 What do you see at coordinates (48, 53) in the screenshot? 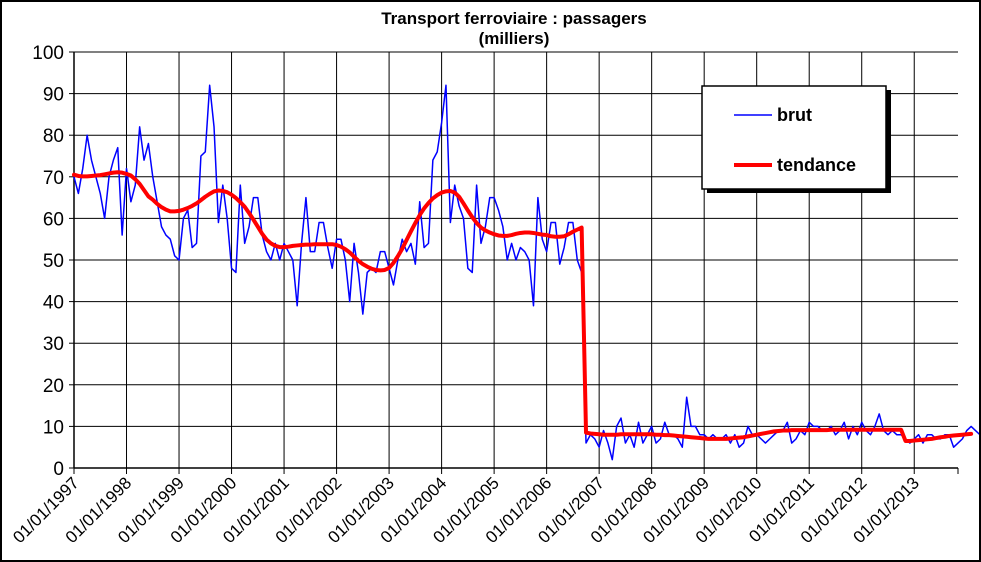
I see `y-tick-label: 100` at bounding box center [48, 53].